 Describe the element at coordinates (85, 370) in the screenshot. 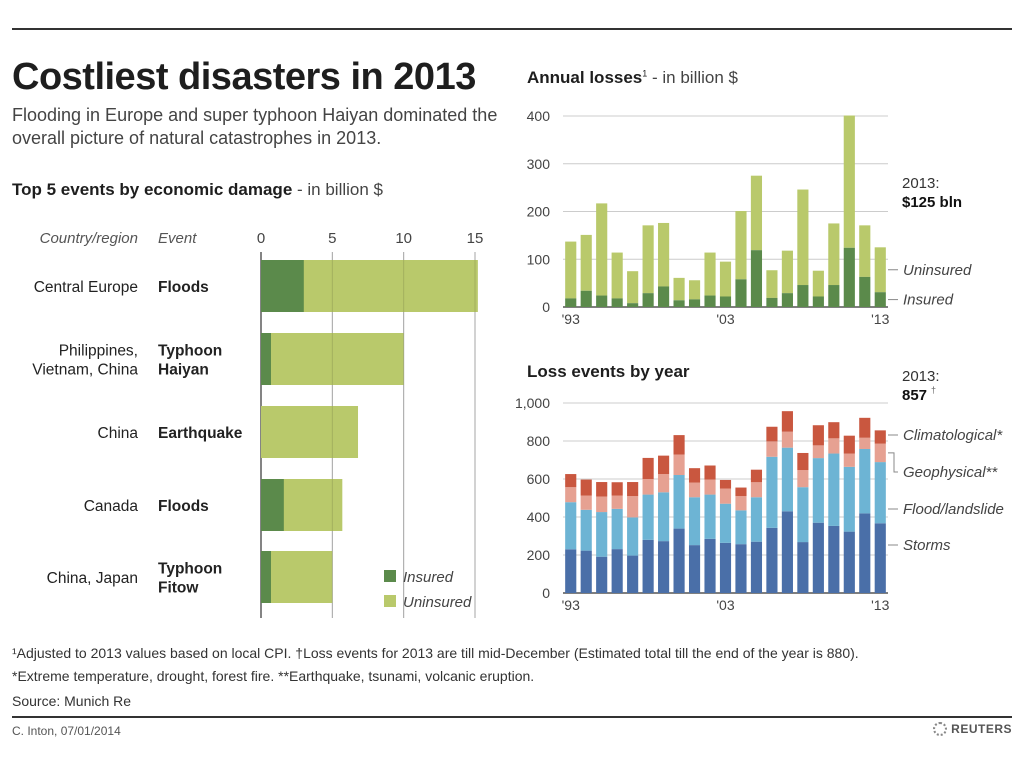

I see `region-label: Vietnam, China` at that location.